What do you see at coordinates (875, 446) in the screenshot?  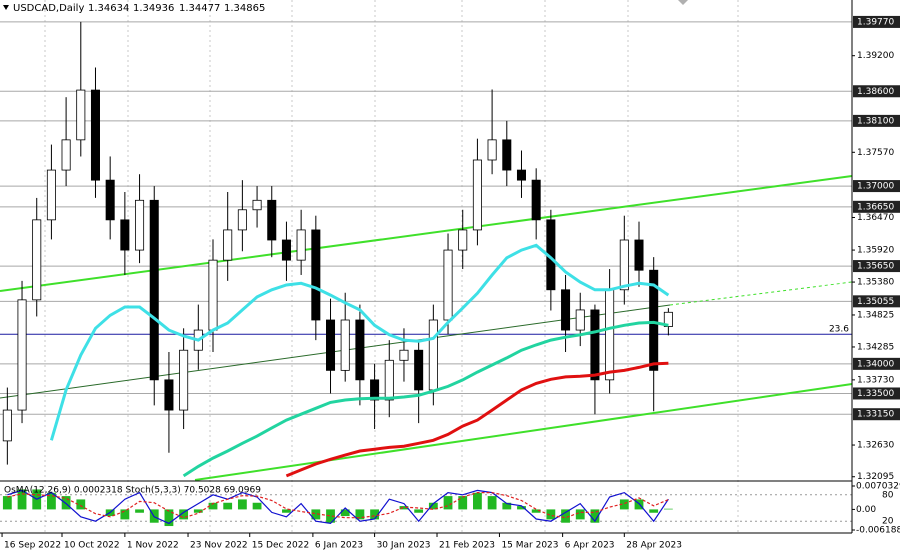 I see `y-tick-label: 1.32630` at bounding box center [875, 446].